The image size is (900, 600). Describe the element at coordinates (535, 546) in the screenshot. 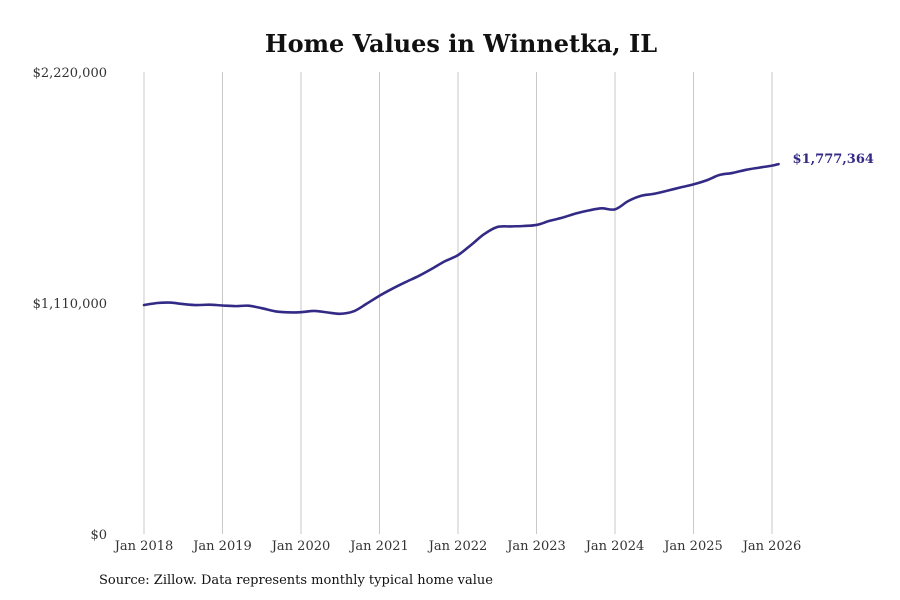

I see `x-tick-label: Jan 2023` at that location.